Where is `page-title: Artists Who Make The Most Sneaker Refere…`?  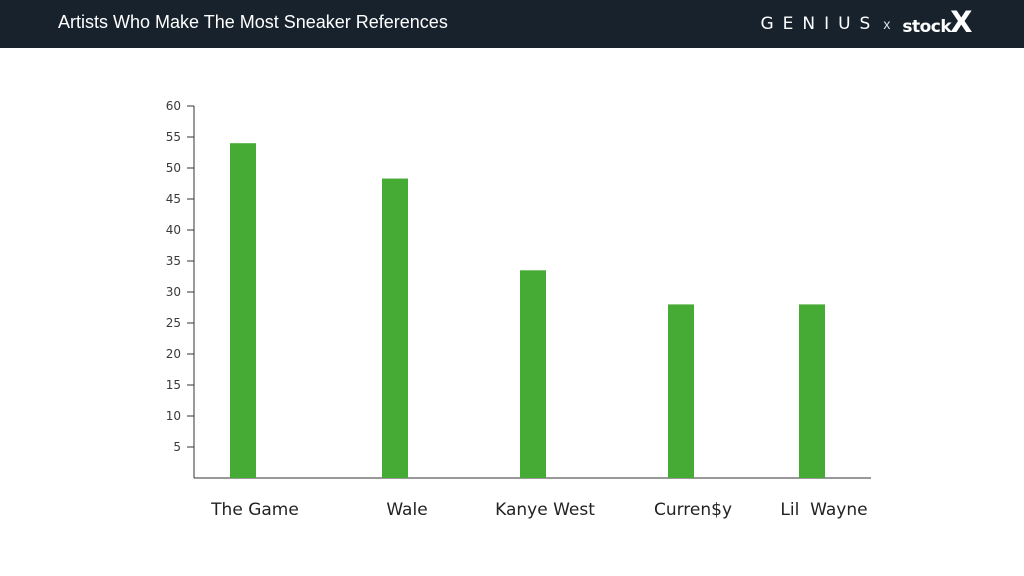 page-title: Artists Who Make The Most Sneaker Refere… is located at coordinates (253, 22).